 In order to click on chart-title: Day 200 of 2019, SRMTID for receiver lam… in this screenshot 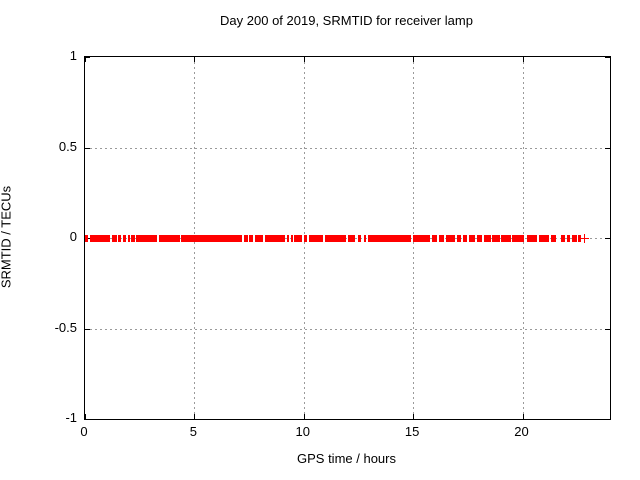, I will do `click(346, 20)`.